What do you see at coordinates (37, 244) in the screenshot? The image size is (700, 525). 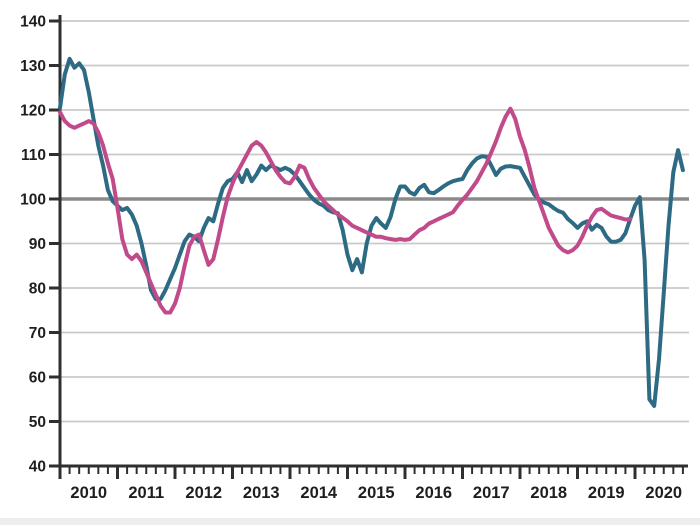 I see `y-axis-label: 90` at bounding box center [37, 244].